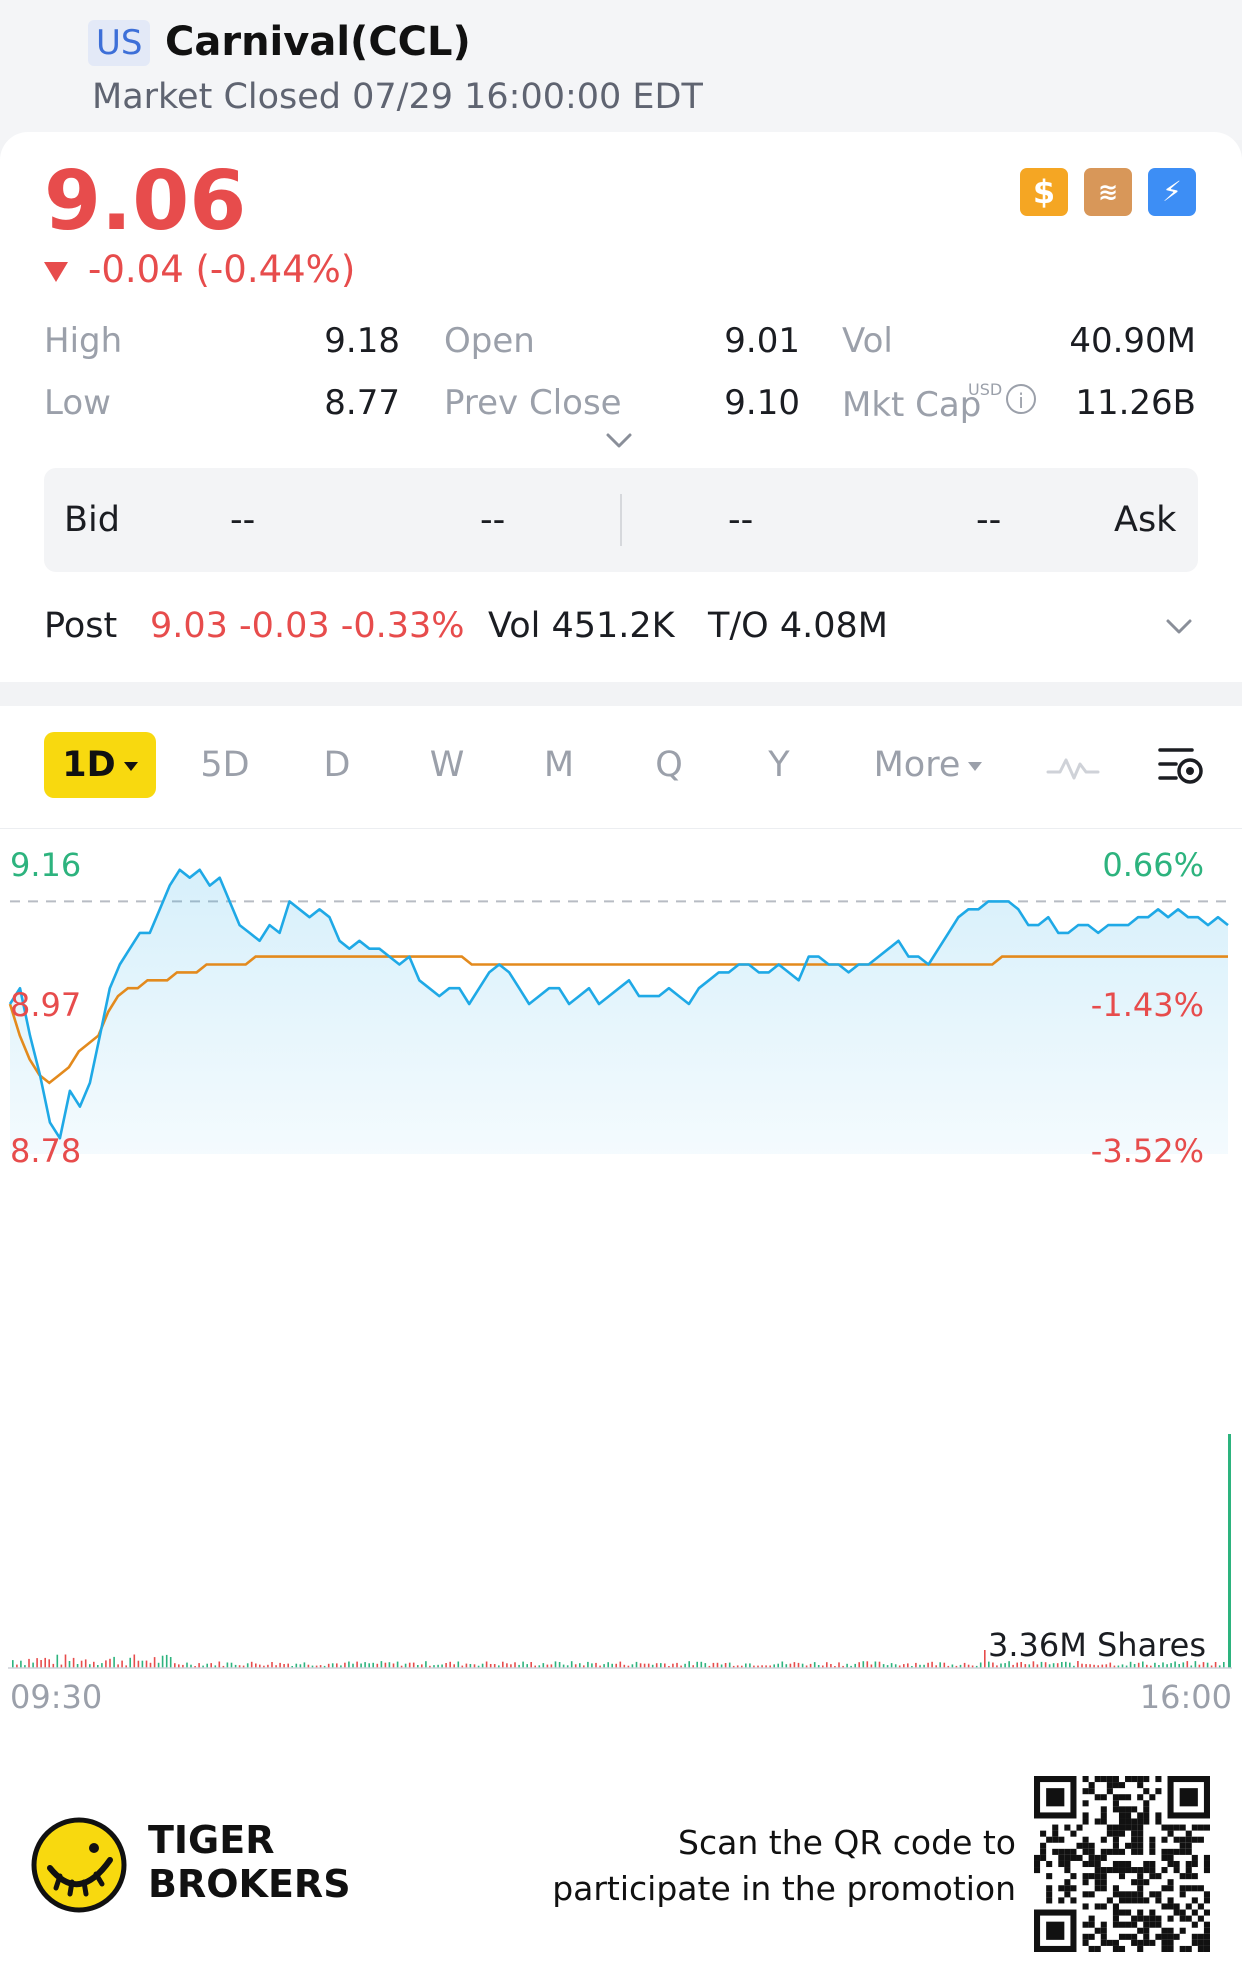 This screenshot has width=1242, height=1983. I want to click on low-label: Low, so click(77, 403).